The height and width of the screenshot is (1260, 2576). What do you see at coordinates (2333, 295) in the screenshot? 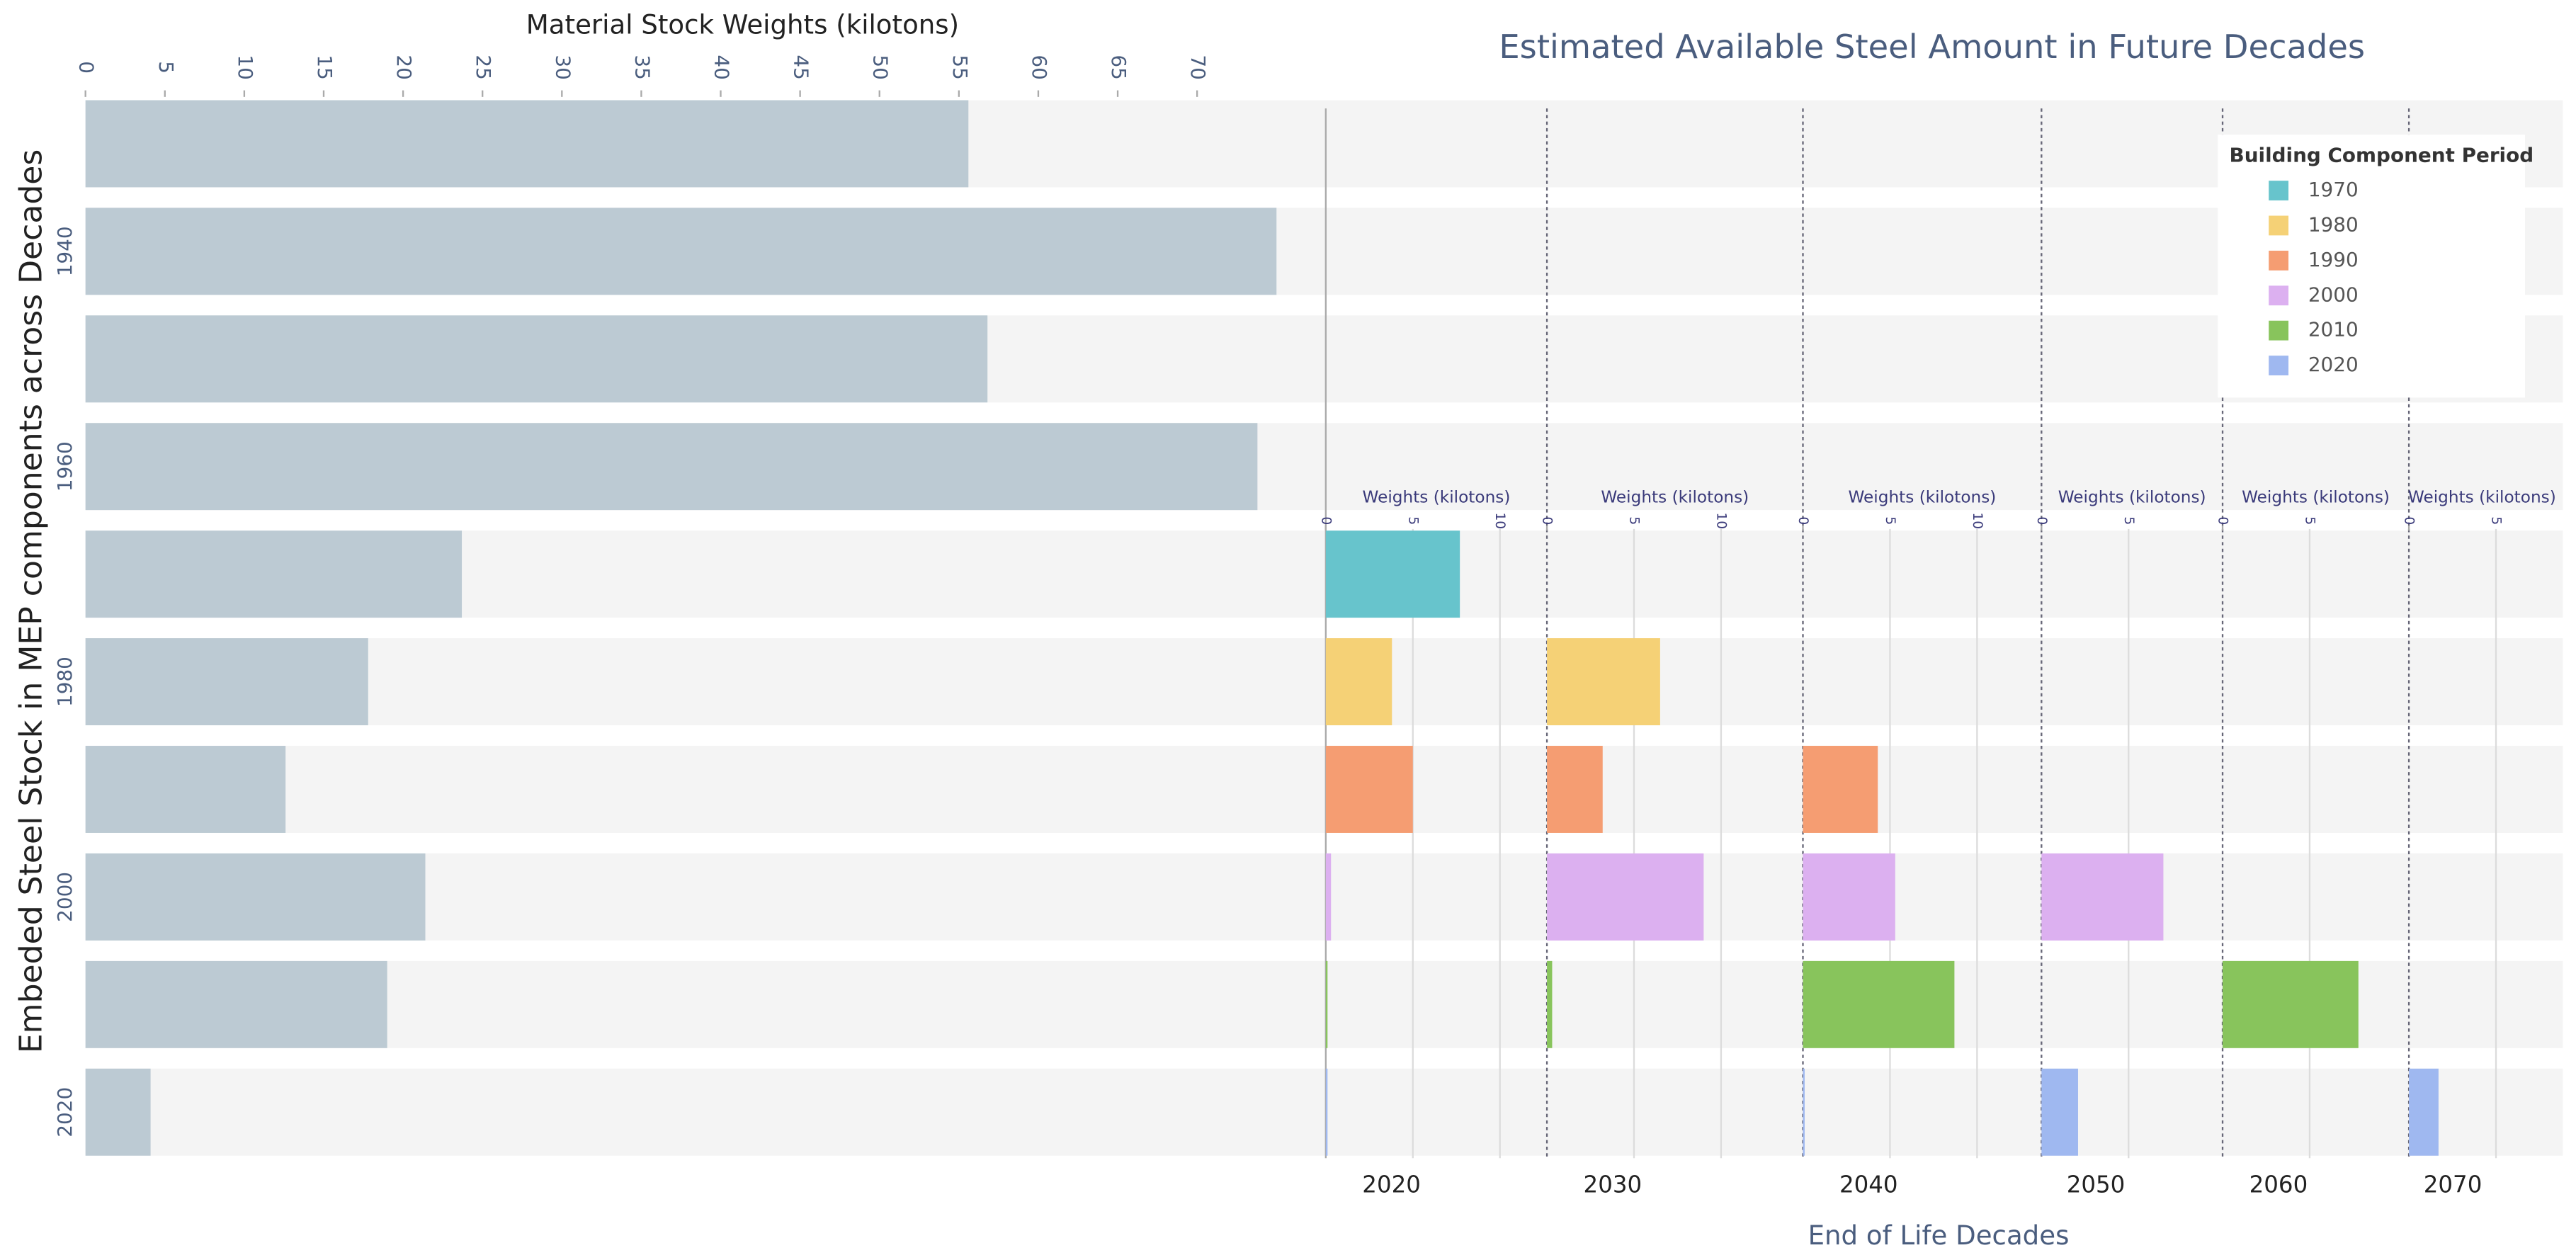
I see `legend-label: 2000` at bounding box center [2333, 295].